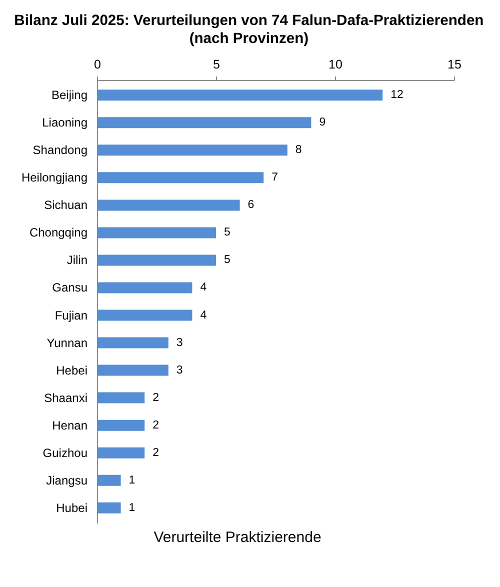 The width and height of the screenshot is (500, 587). Describe the element at coordinates (58, 233) in the screenshot. I see `y-tick-label: Chongqing` at that location.